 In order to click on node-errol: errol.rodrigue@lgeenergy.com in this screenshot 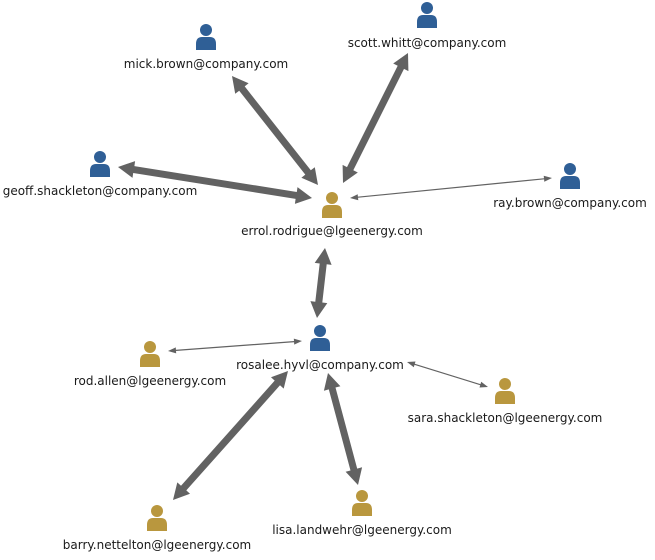, I will do `click(332, 215)`.